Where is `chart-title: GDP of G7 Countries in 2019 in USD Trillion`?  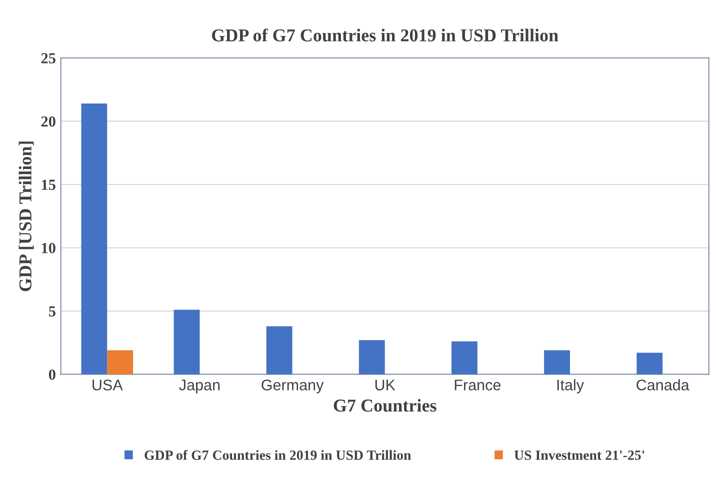
chart-title: GDP of G7 Countries in 2019 in USD Trillion is located at coordinates (385, 35).